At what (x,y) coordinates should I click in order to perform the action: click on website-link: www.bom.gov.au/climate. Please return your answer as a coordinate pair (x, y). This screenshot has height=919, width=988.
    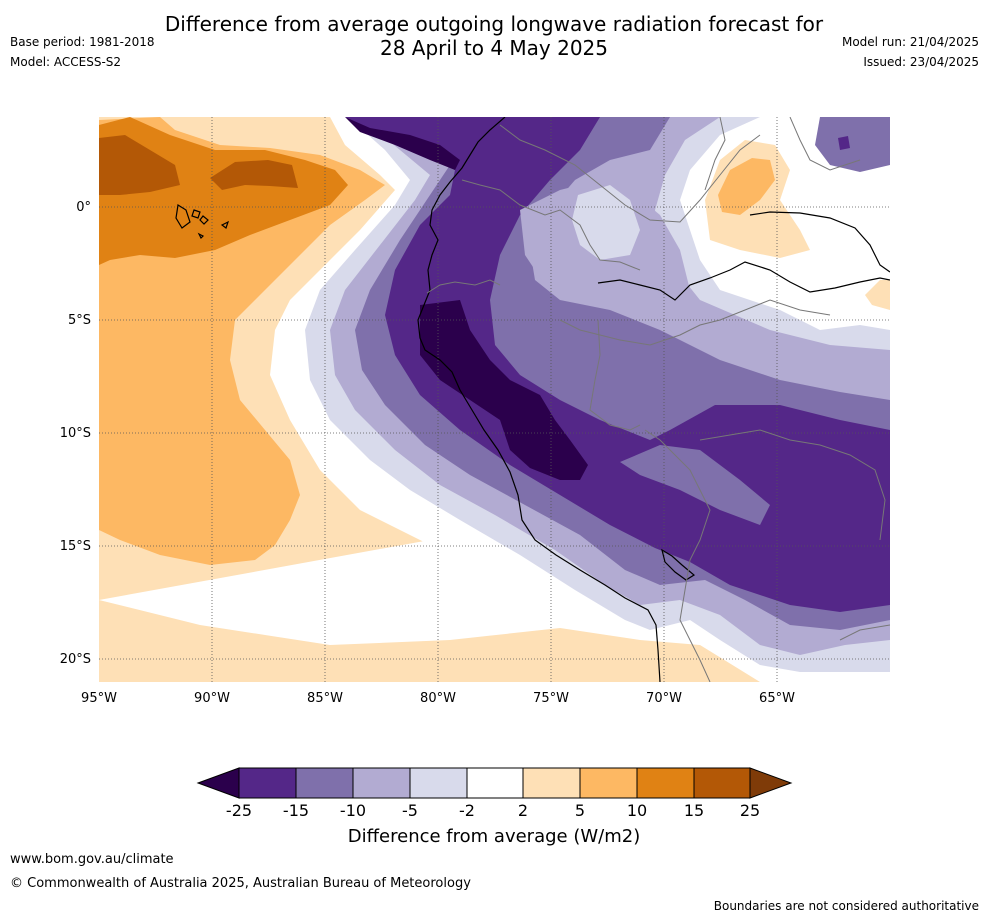
    Looking at the image, I should click on (92, 859).